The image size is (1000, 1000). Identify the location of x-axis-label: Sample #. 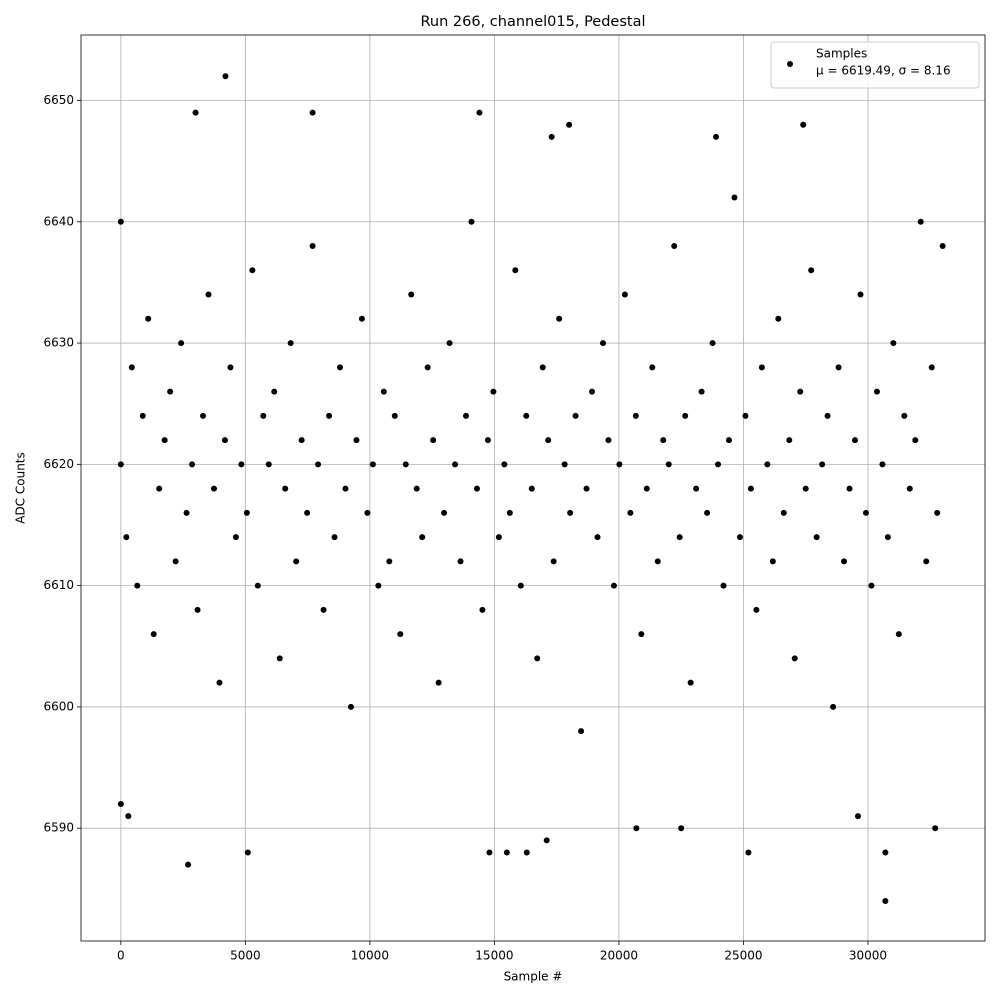
(533, 977).